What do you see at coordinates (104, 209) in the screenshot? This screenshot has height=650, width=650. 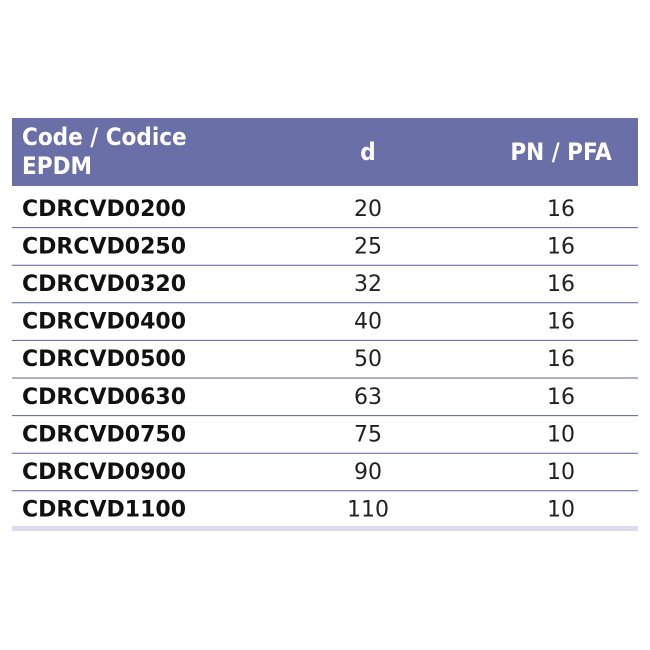 I see `cell-code: CDRCVD0200` at bounding box center [104, 209].